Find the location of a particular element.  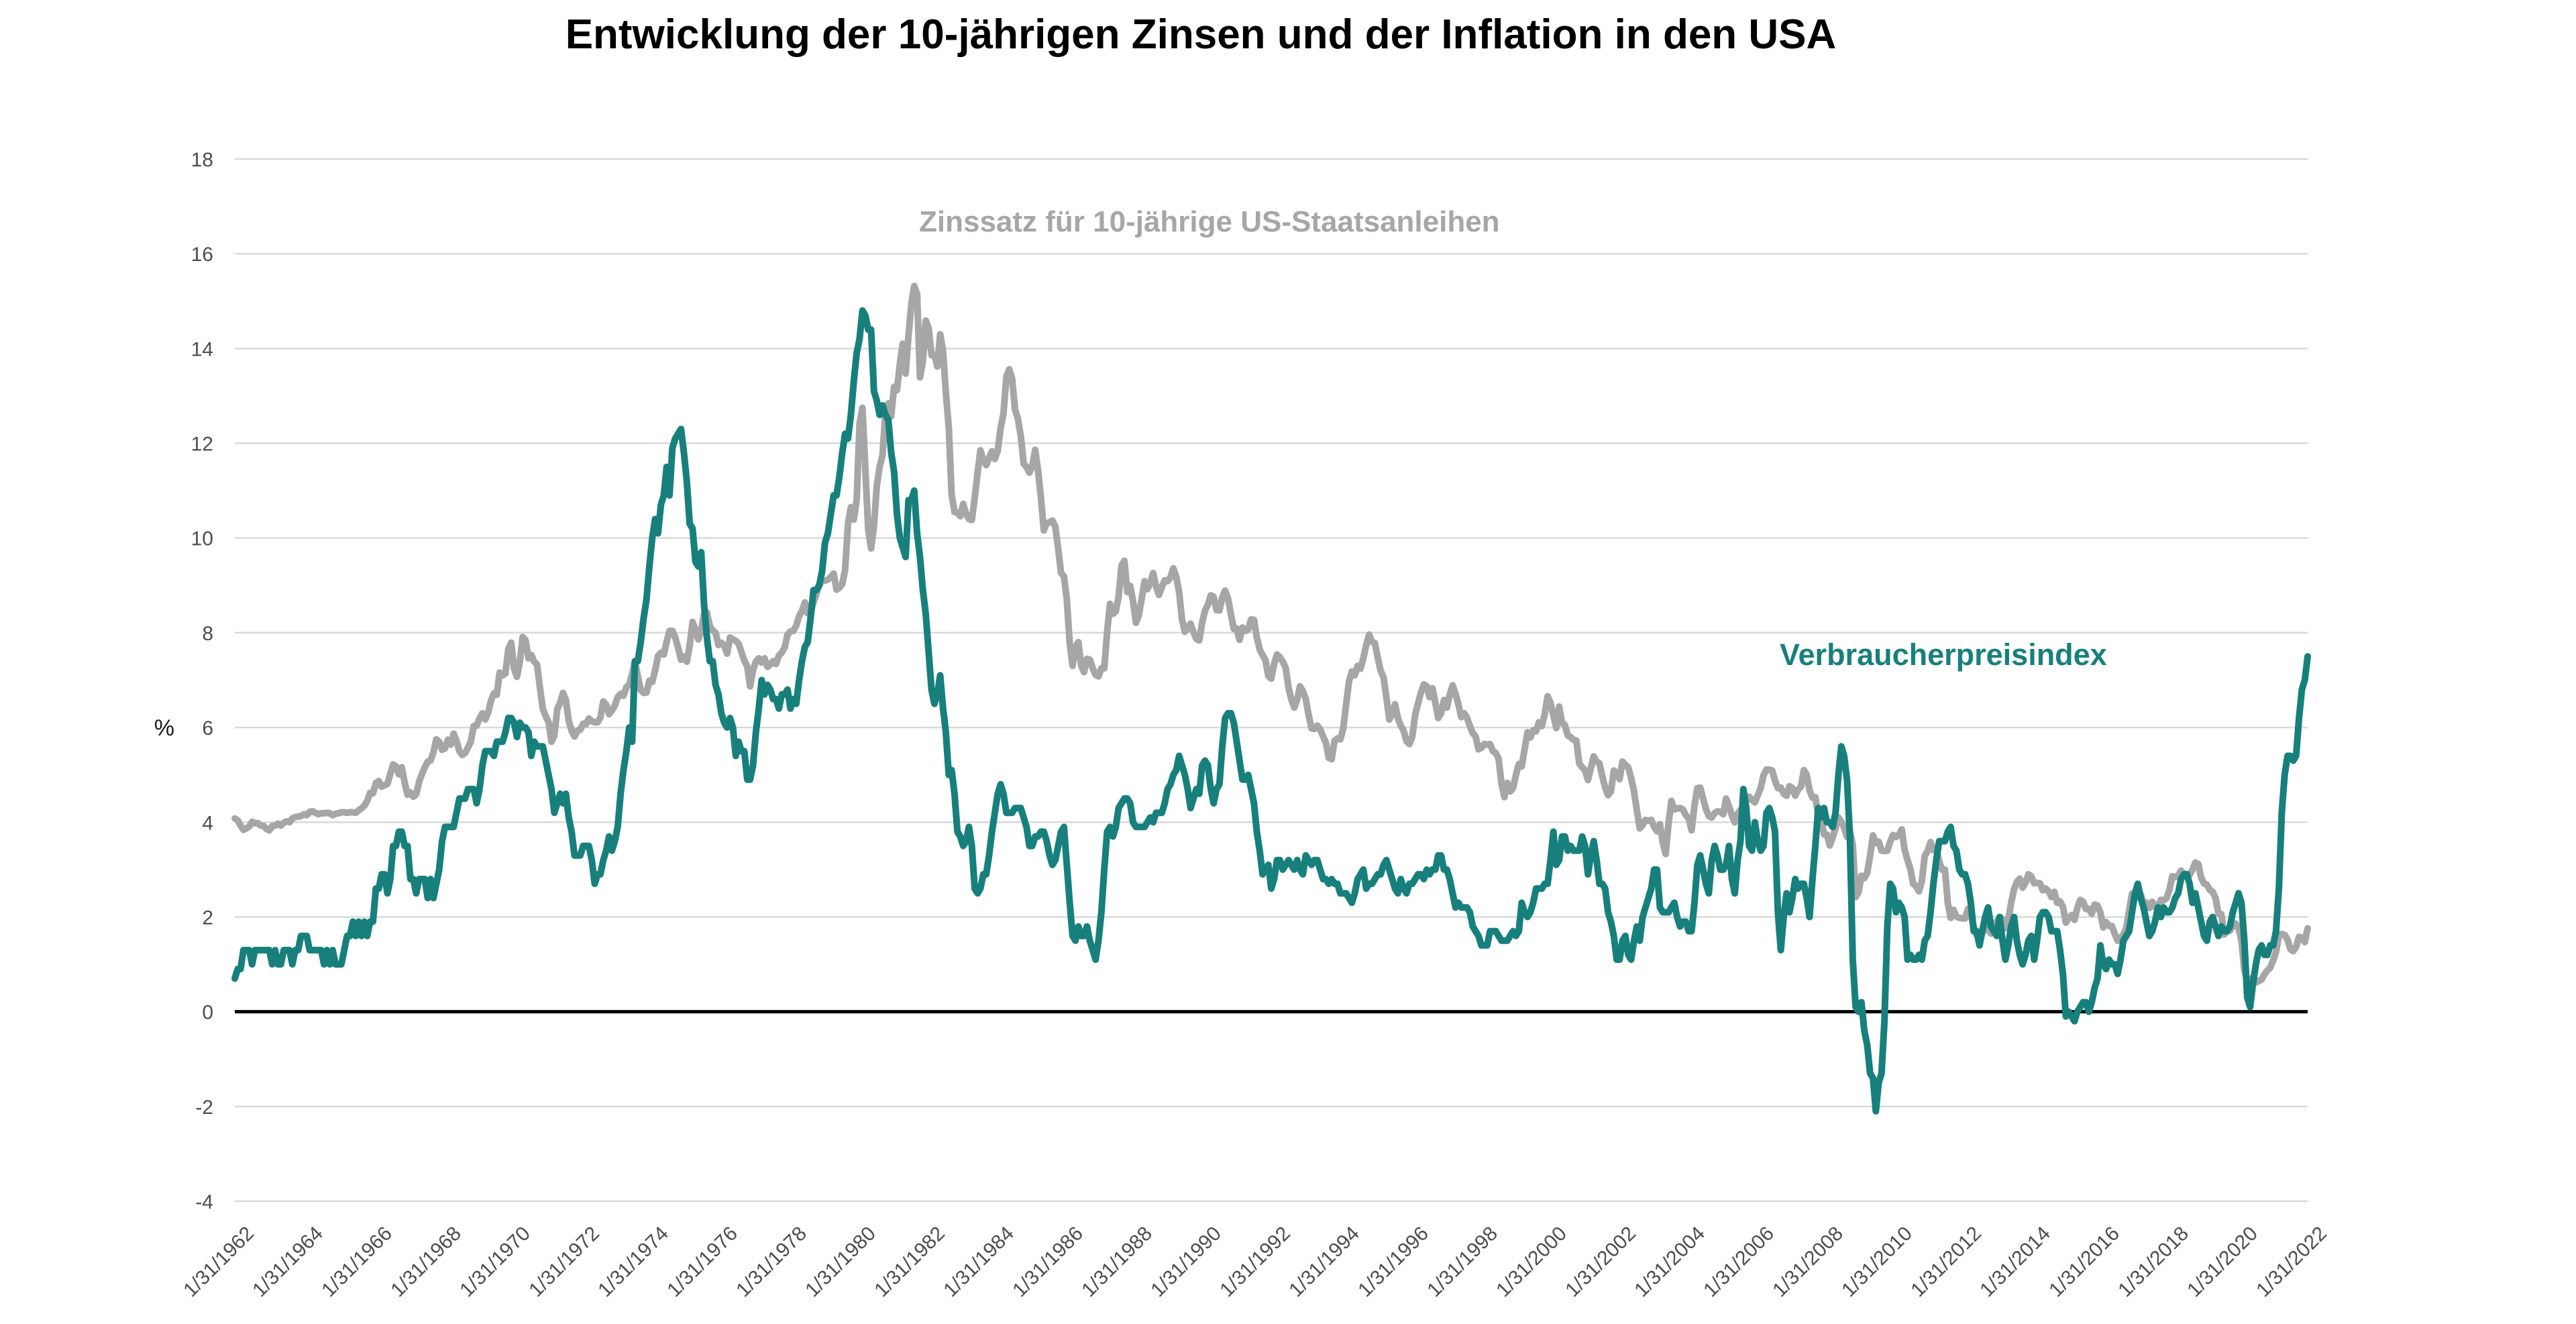

y-tick-label: 16 is located at coordinates (202, 255).